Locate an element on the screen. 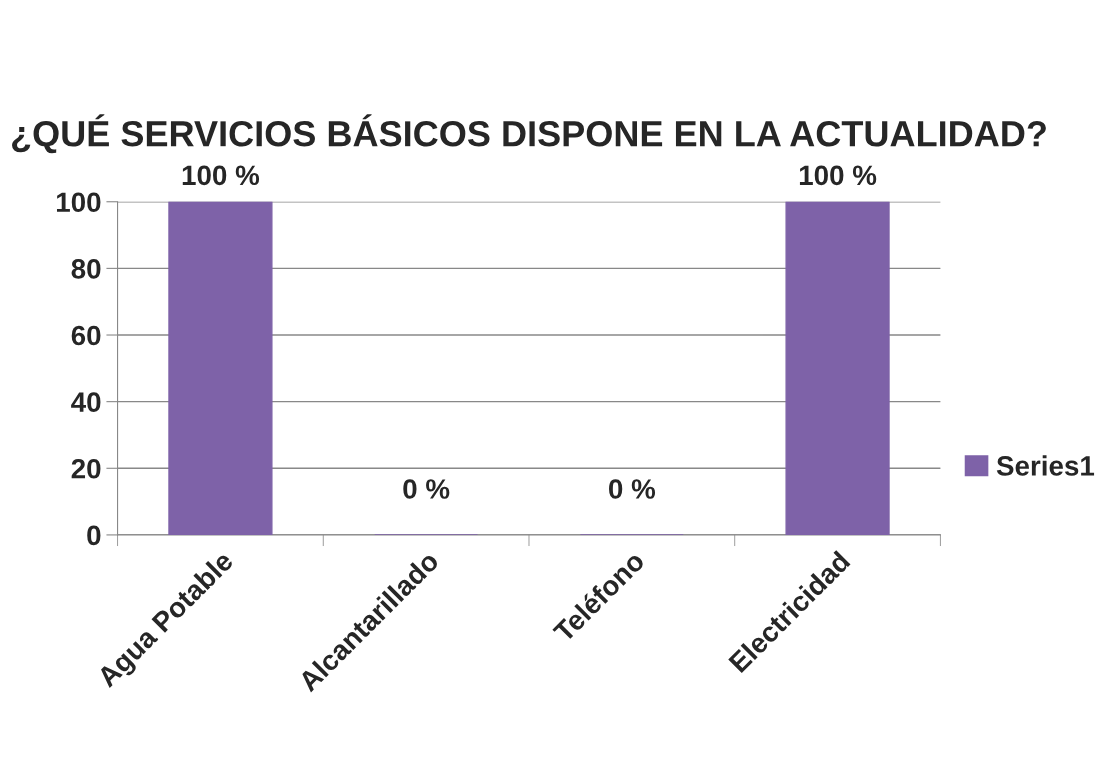  y-tick-label: 40 is located at coordinates (86, 402).